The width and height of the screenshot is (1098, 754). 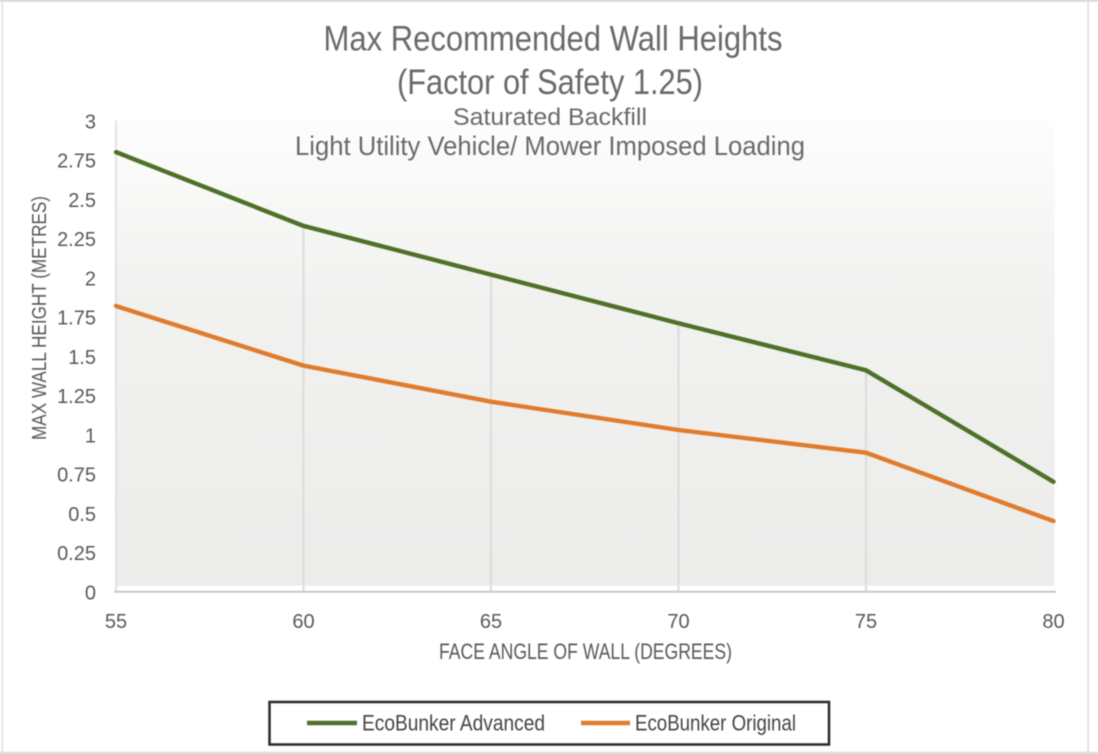 I want to click on svg-text: (Factor of Safety 1.25), so click(x=550, y=82).